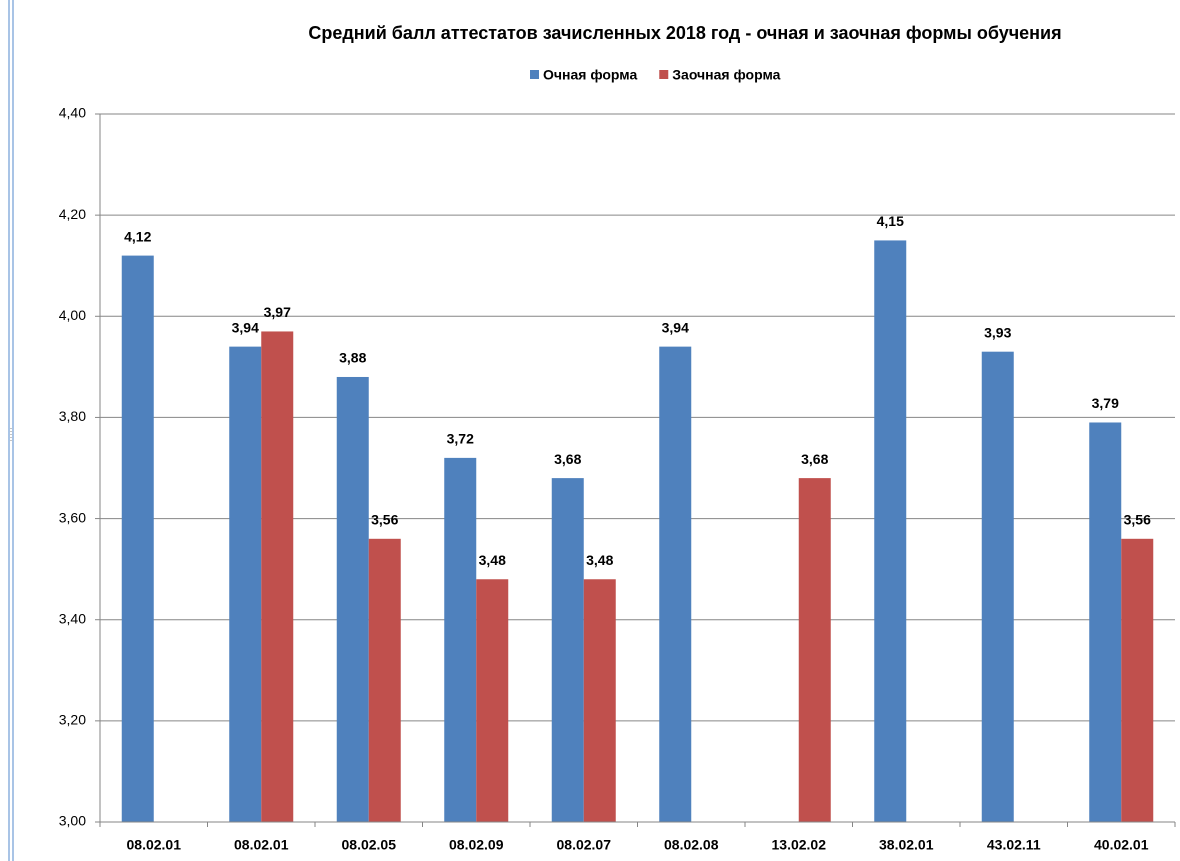  I want to click on y-tick-label: 3,40, so click(72, 618).